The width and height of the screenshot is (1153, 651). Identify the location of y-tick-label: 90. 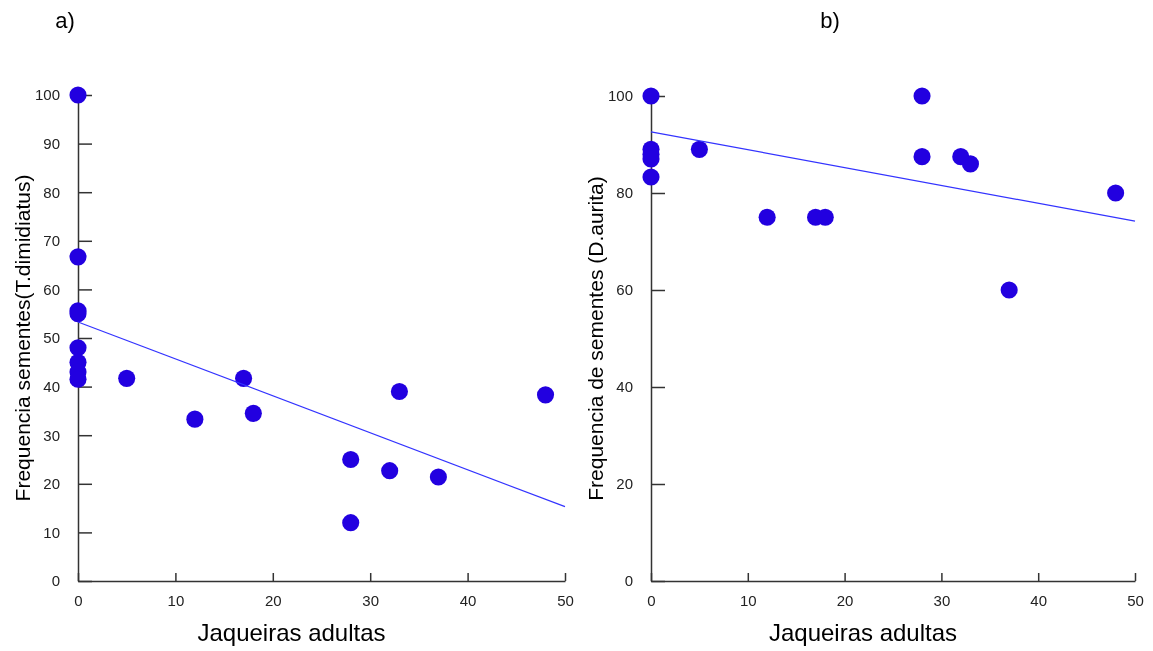
(51, 143).